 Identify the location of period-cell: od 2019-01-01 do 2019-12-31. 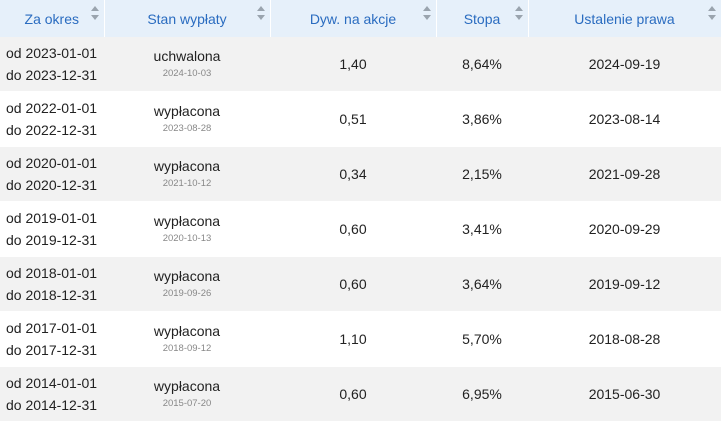
(52, 229).